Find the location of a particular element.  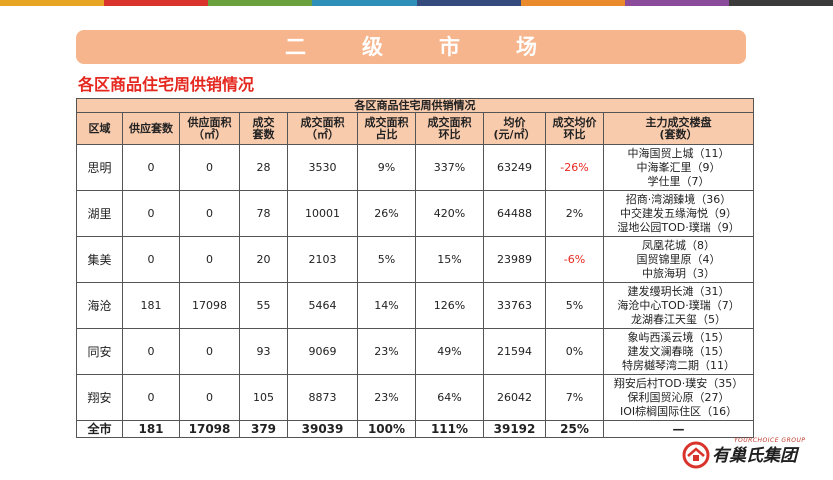

total-area: 全市 is located at coordinates (99, 429).